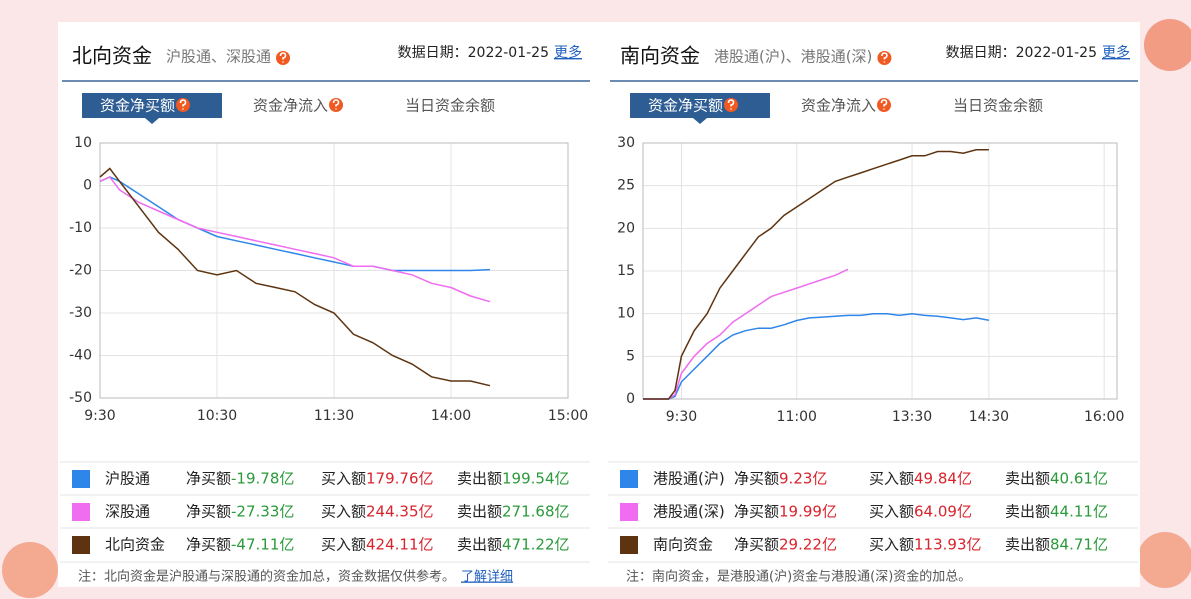 Image resolution: width=1191 pixels, height=599 pixels. What do you see at coordinates (127, 512) in the screenshot?
I see `row-name: 深股通` at bounding box center [127, 512].